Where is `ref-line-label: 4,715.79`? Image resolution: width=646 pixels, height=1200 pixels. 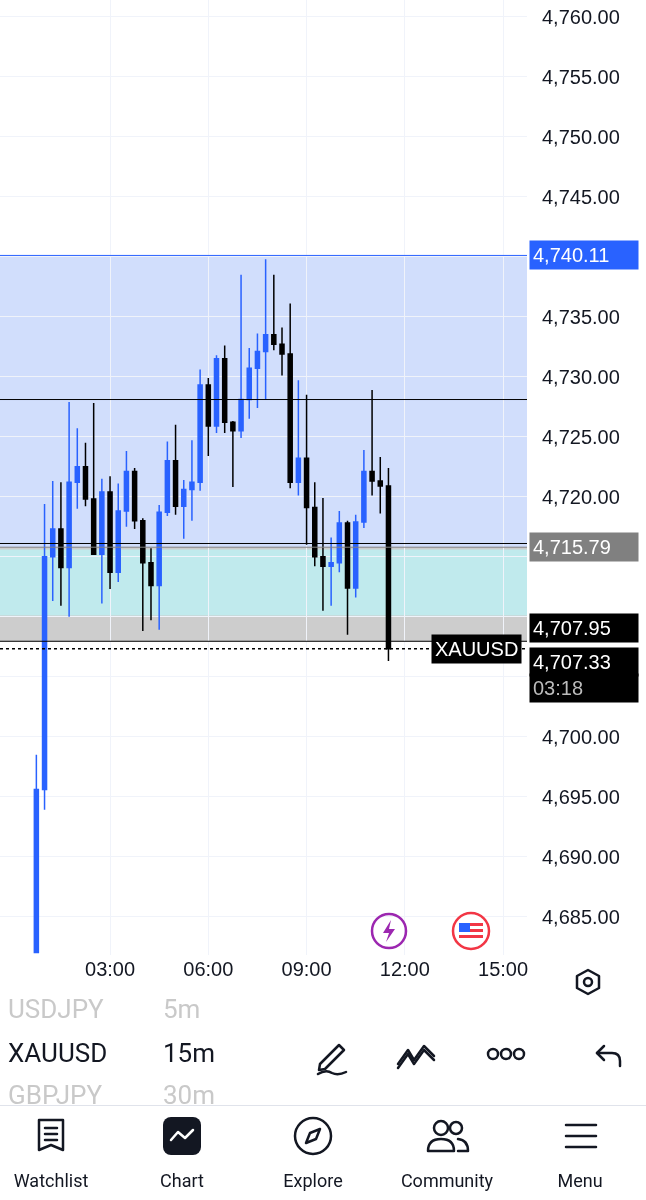
ref-line-label: 4,715.79 is located at coordinates (572, 547).